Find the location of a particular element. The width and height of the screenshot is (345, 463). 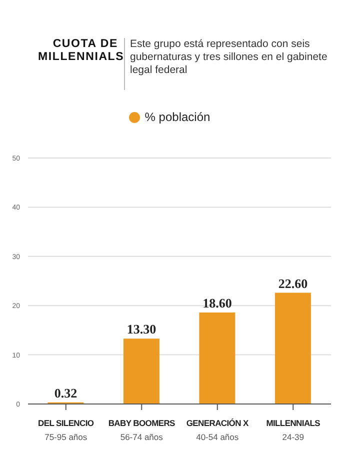

x-tick-label: GENERACIÓN X 40-54 años is located at coordinates (218, 430).